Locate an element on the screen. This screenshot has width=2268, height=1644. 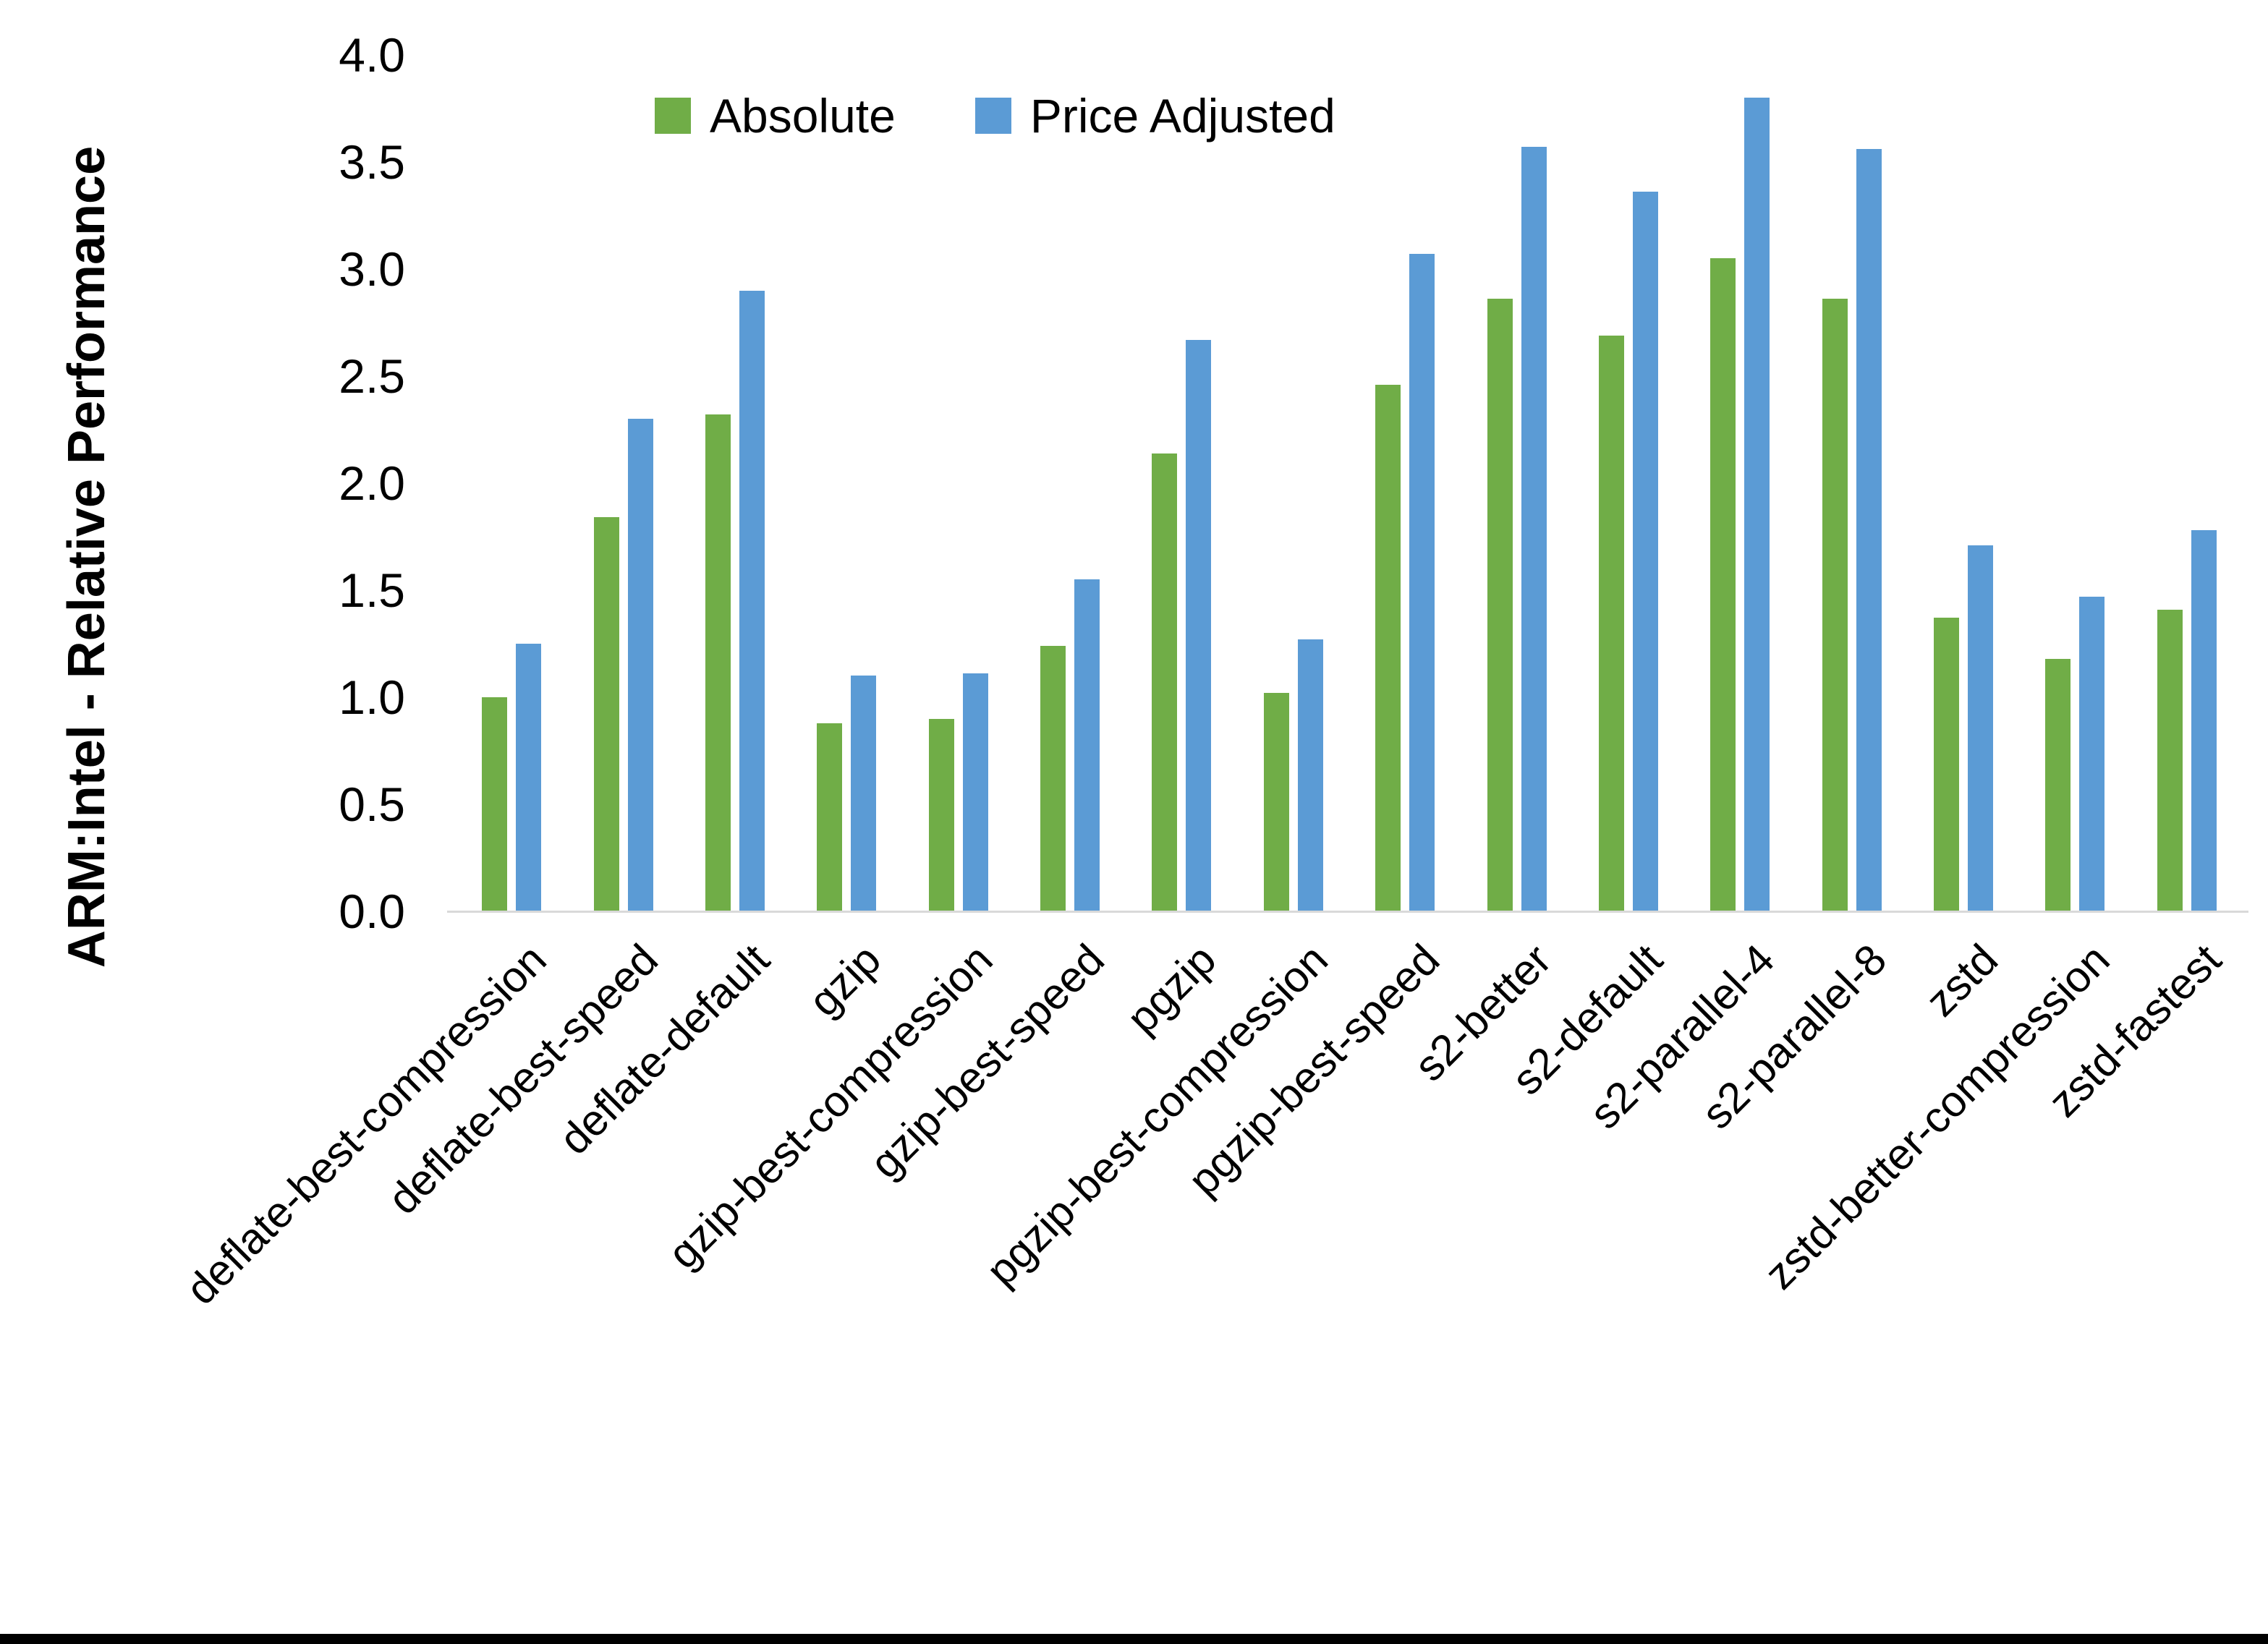
x-axis-line is located at coordinates (1347, 912).